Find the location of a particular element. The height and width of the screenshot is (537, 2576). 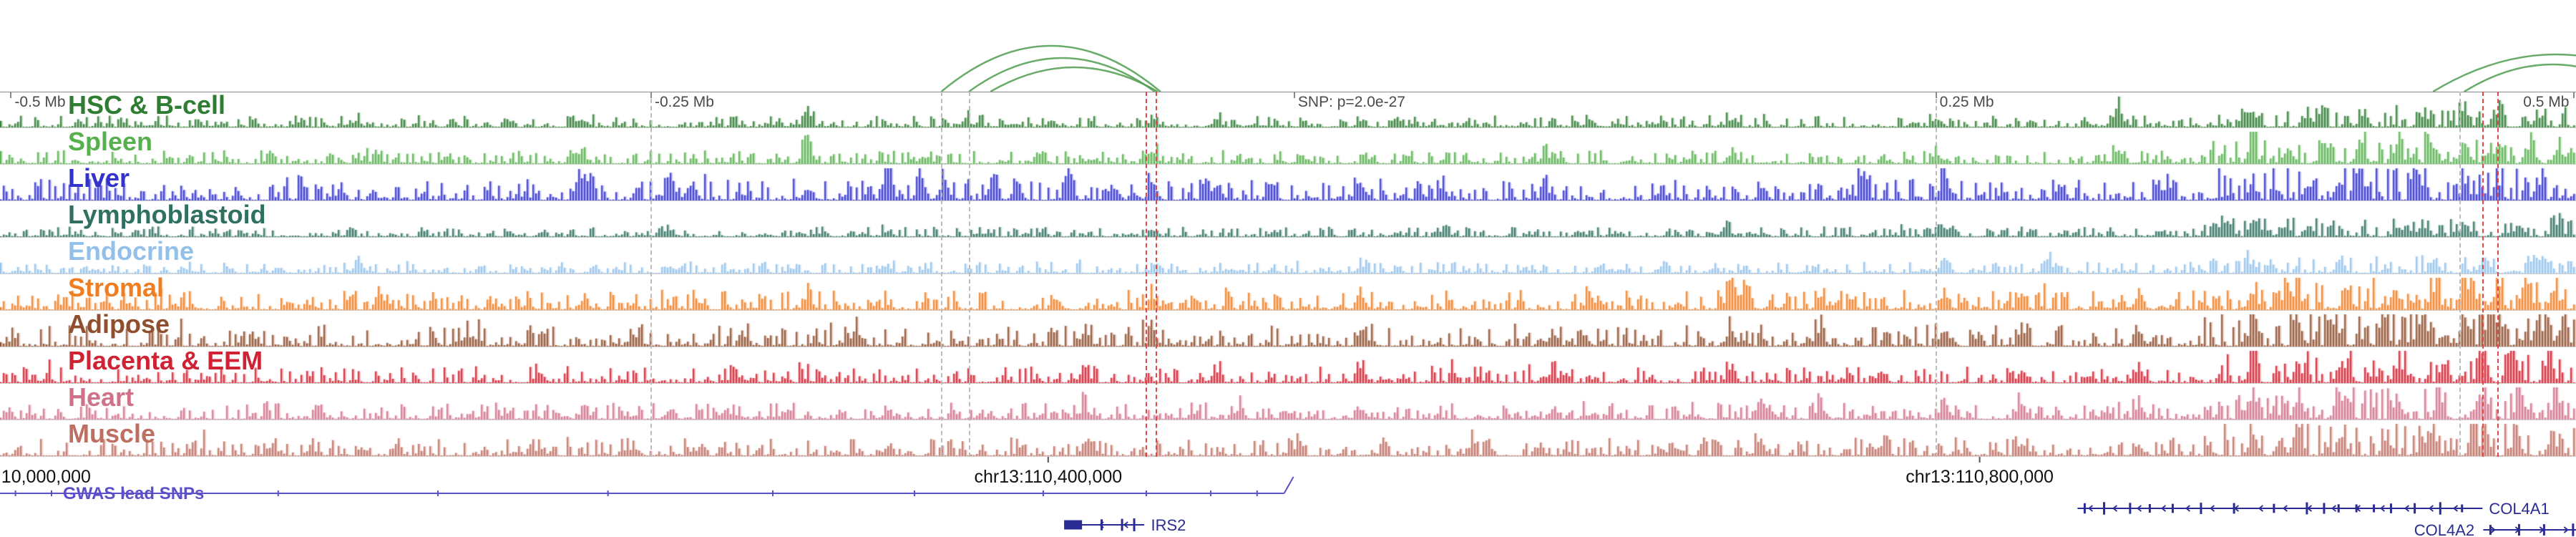

track-row-muscle: Muscle is located at coordinates (1288, 438).